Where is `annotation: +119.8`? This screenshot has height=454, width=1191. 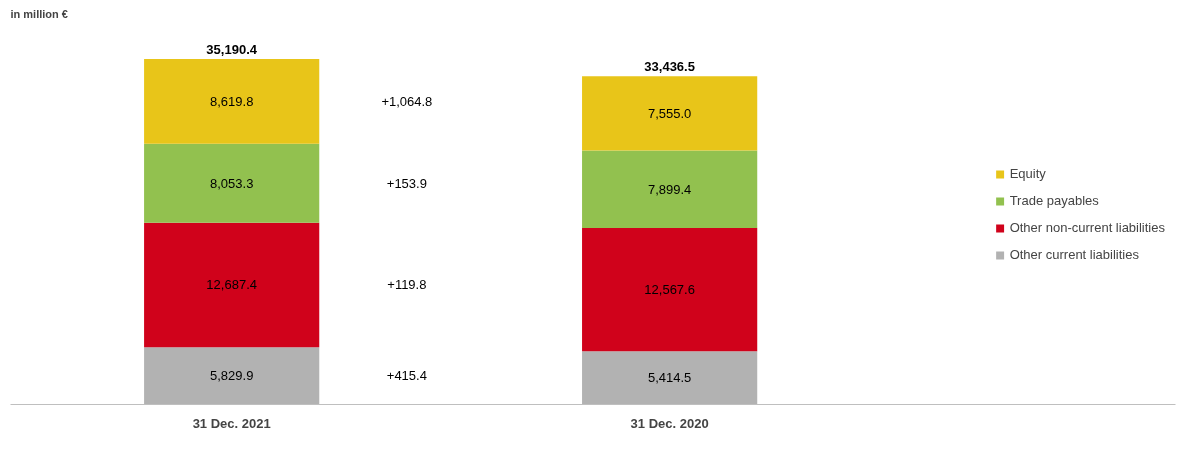 annotation: +119.8 is located at coordinates (407, 285).